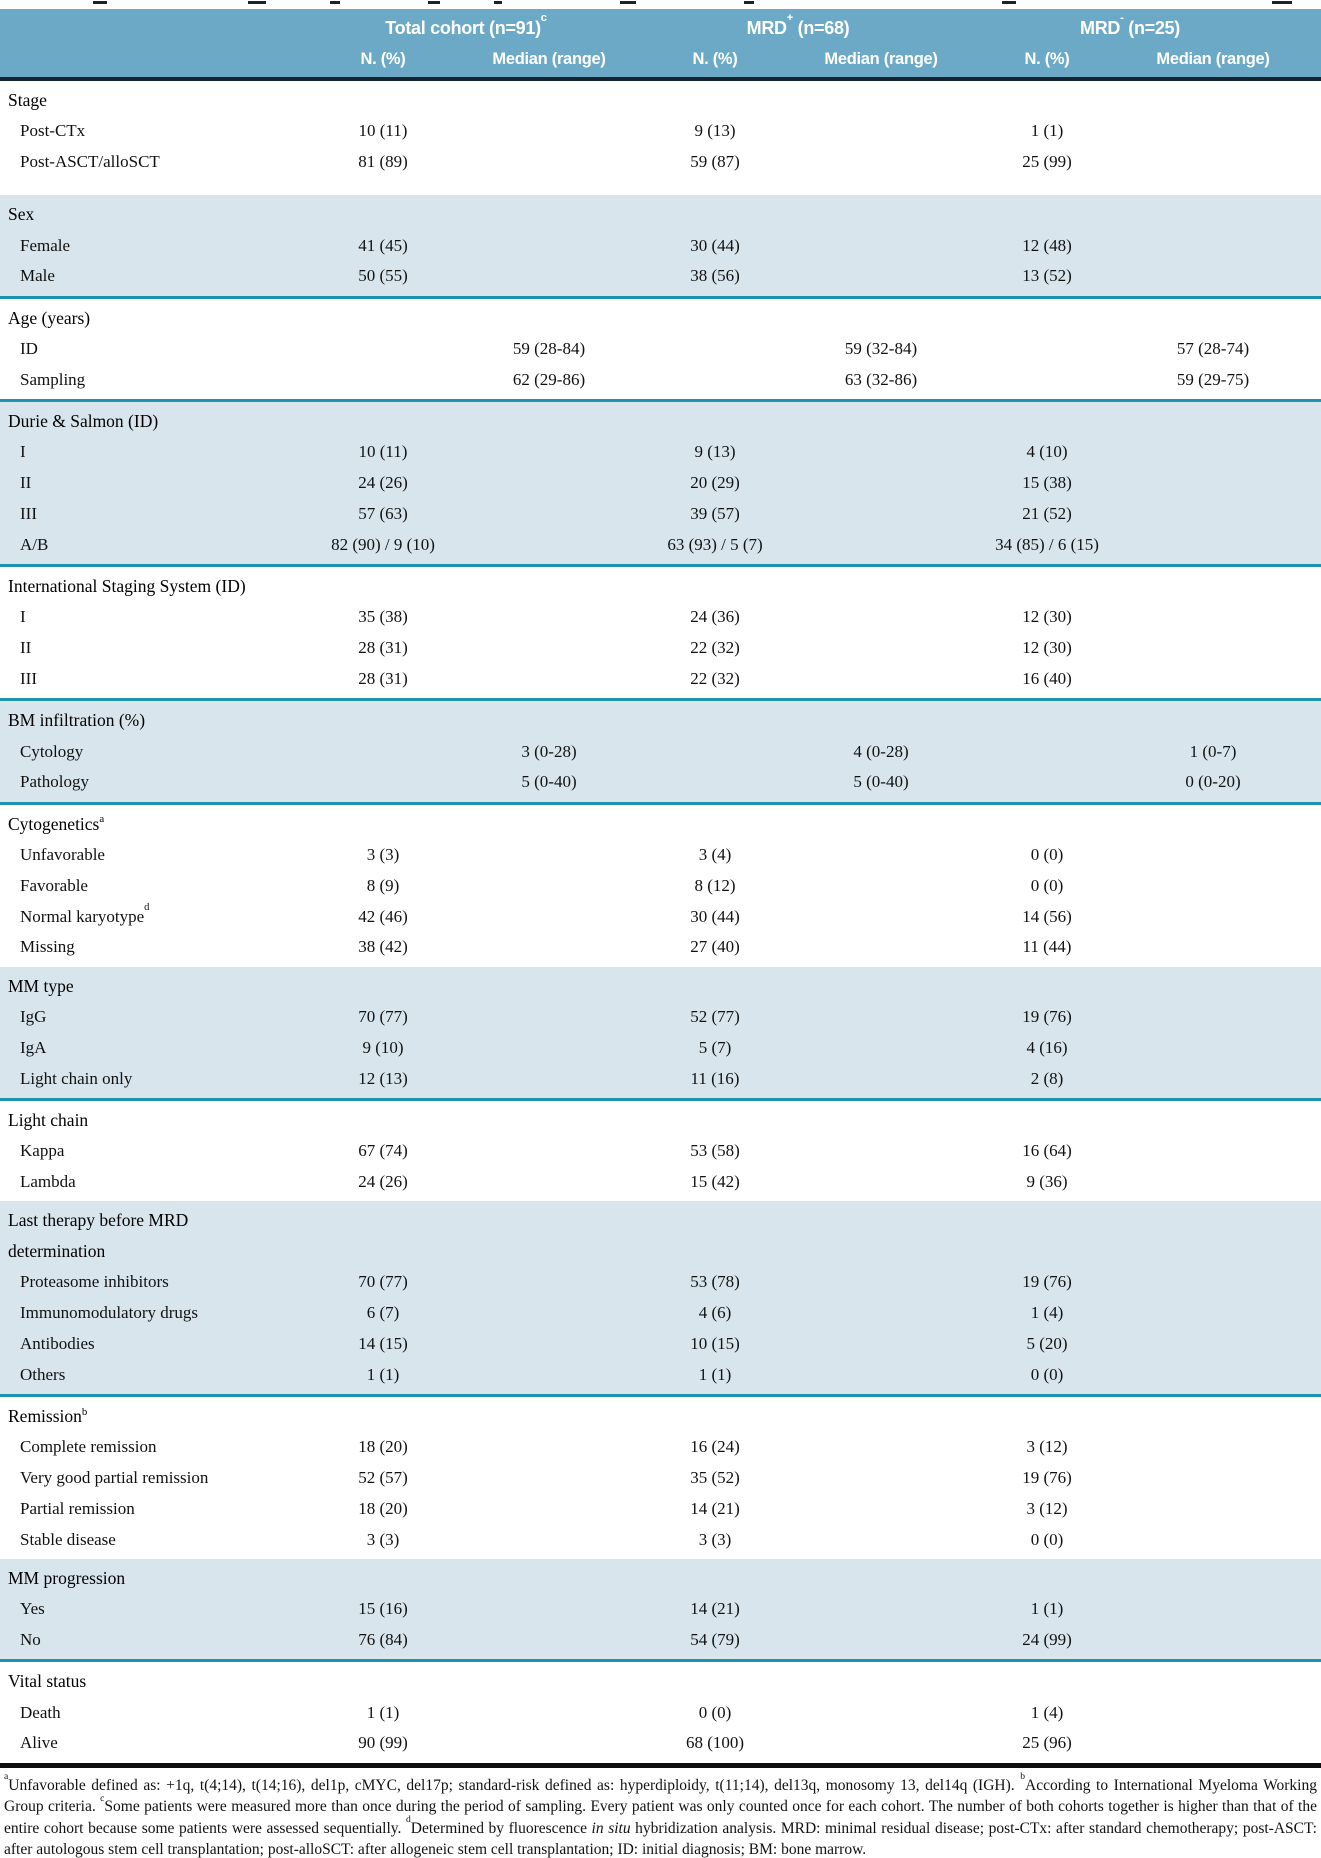  Describe the element at coordinates (150, 483) in the screenshot. I see `row-label: II` at that location.